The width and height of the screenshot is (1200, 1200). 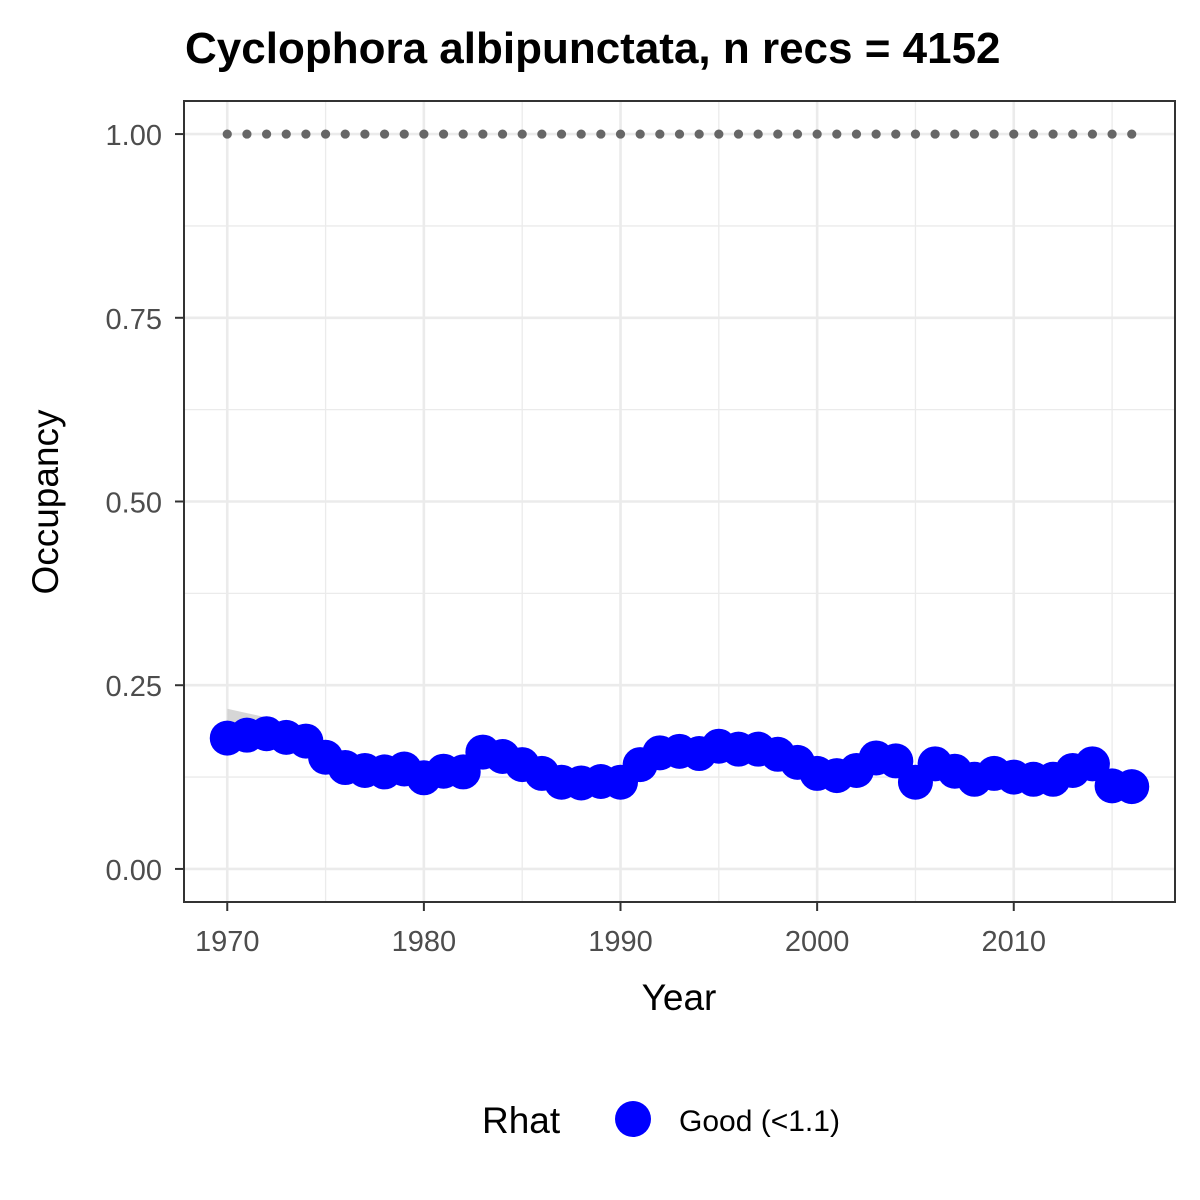 I want to click on chart-title: Cyclophora albipunctata, n recs = 4152, so click(x=593, y=48).